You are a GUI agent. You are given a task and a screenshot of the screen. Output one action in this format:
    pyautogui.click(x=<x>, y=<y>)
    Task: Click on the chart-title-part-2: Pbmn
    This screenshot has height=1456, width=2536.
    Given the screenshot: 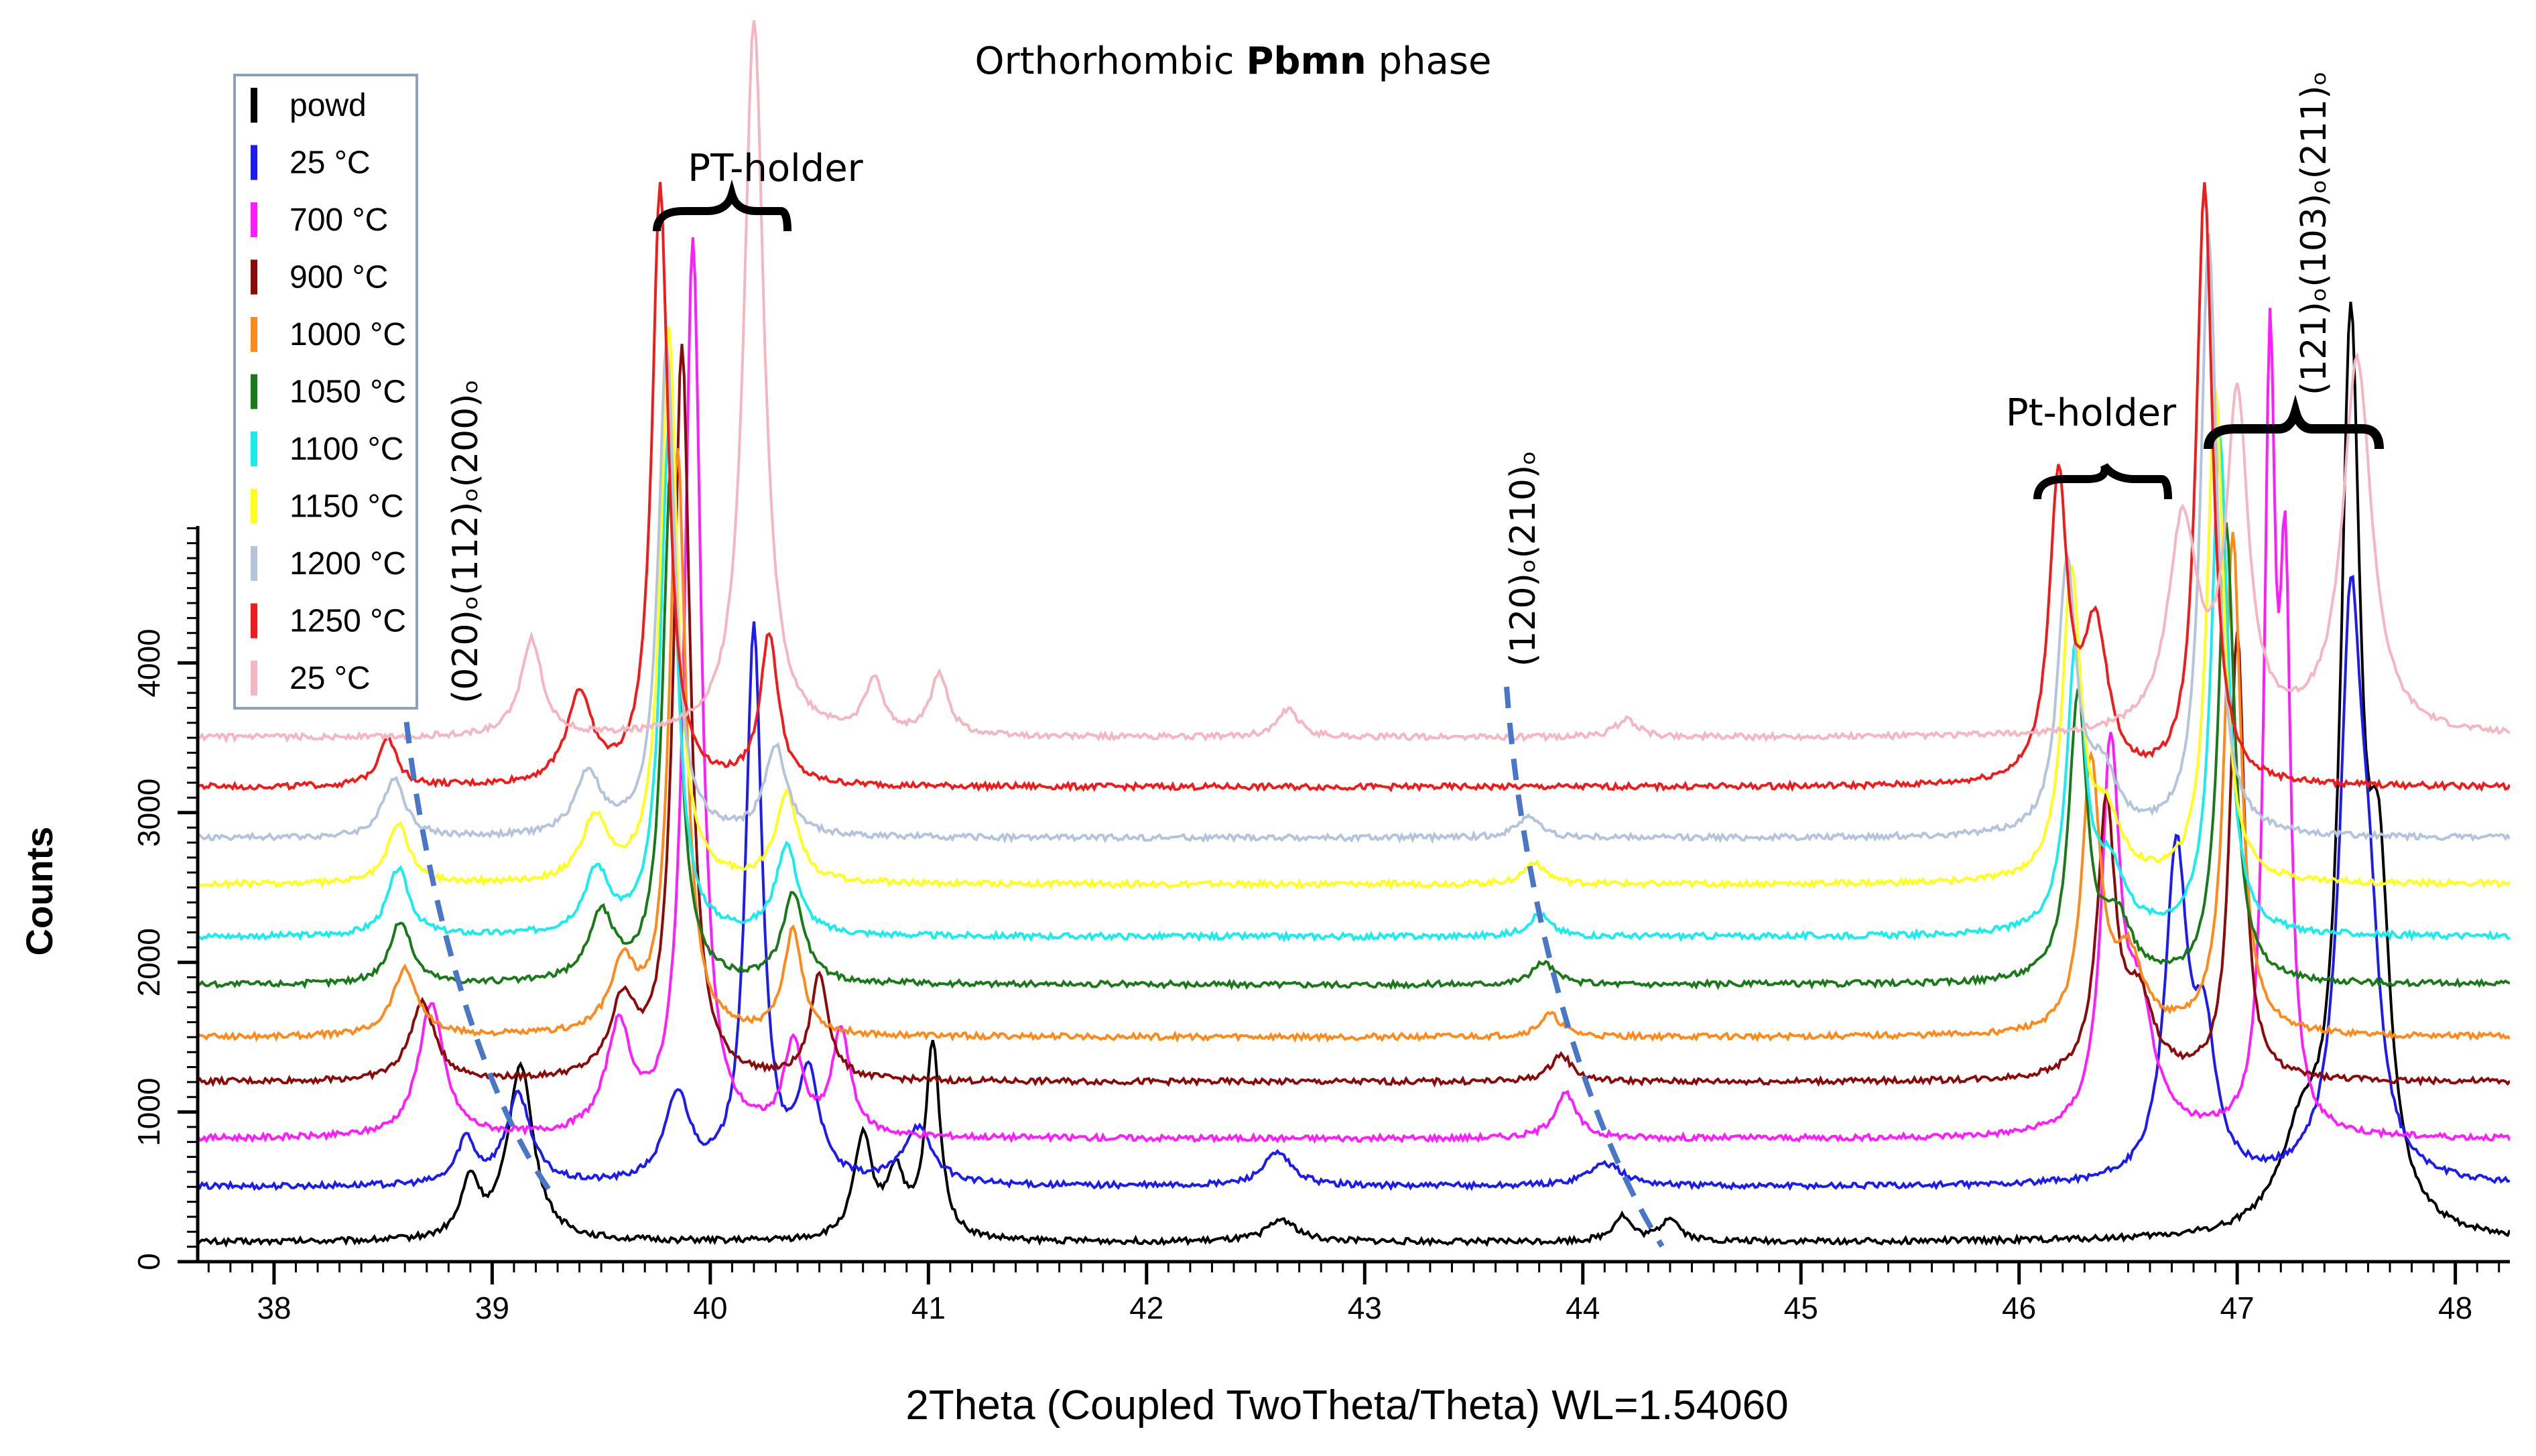 What is the action you would take?
    pyautogui.click(x=1306, y=61)
    